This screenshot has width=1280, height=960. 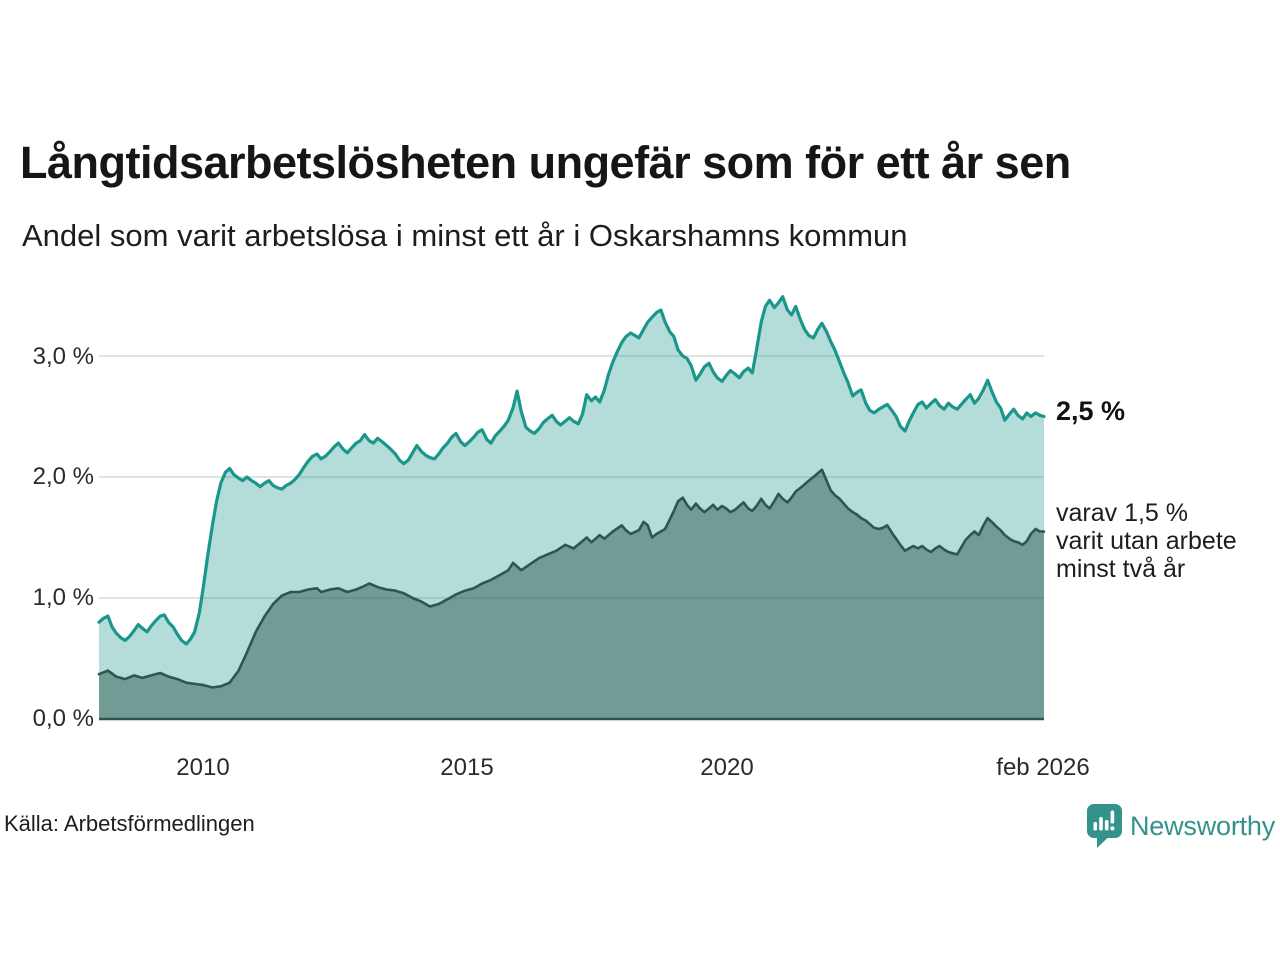 I want to click on y-axis-tick-0: 0,0 %, so click(x=63, y=718).